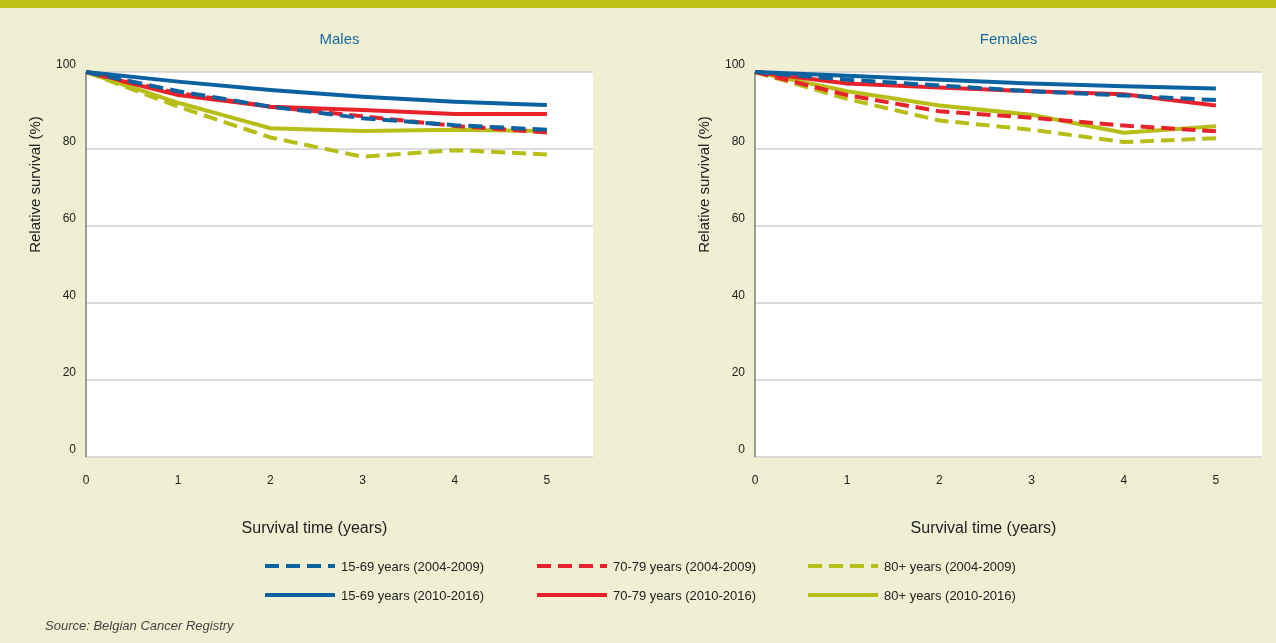 This screenshot has height=643, width=1276. I want to click on chart-title: Males, so click(339, 38).